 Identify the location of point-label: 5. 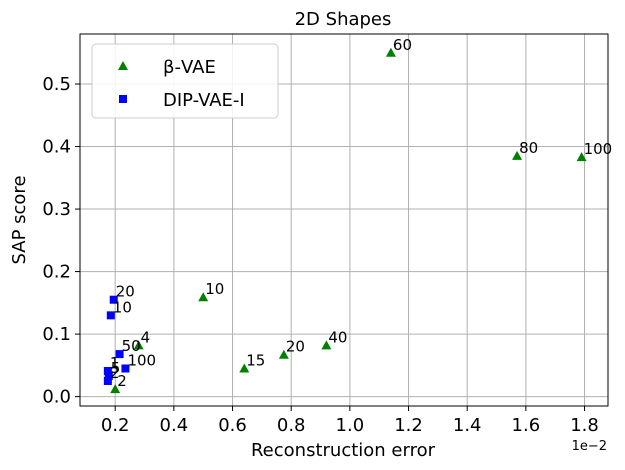
(116, 368).